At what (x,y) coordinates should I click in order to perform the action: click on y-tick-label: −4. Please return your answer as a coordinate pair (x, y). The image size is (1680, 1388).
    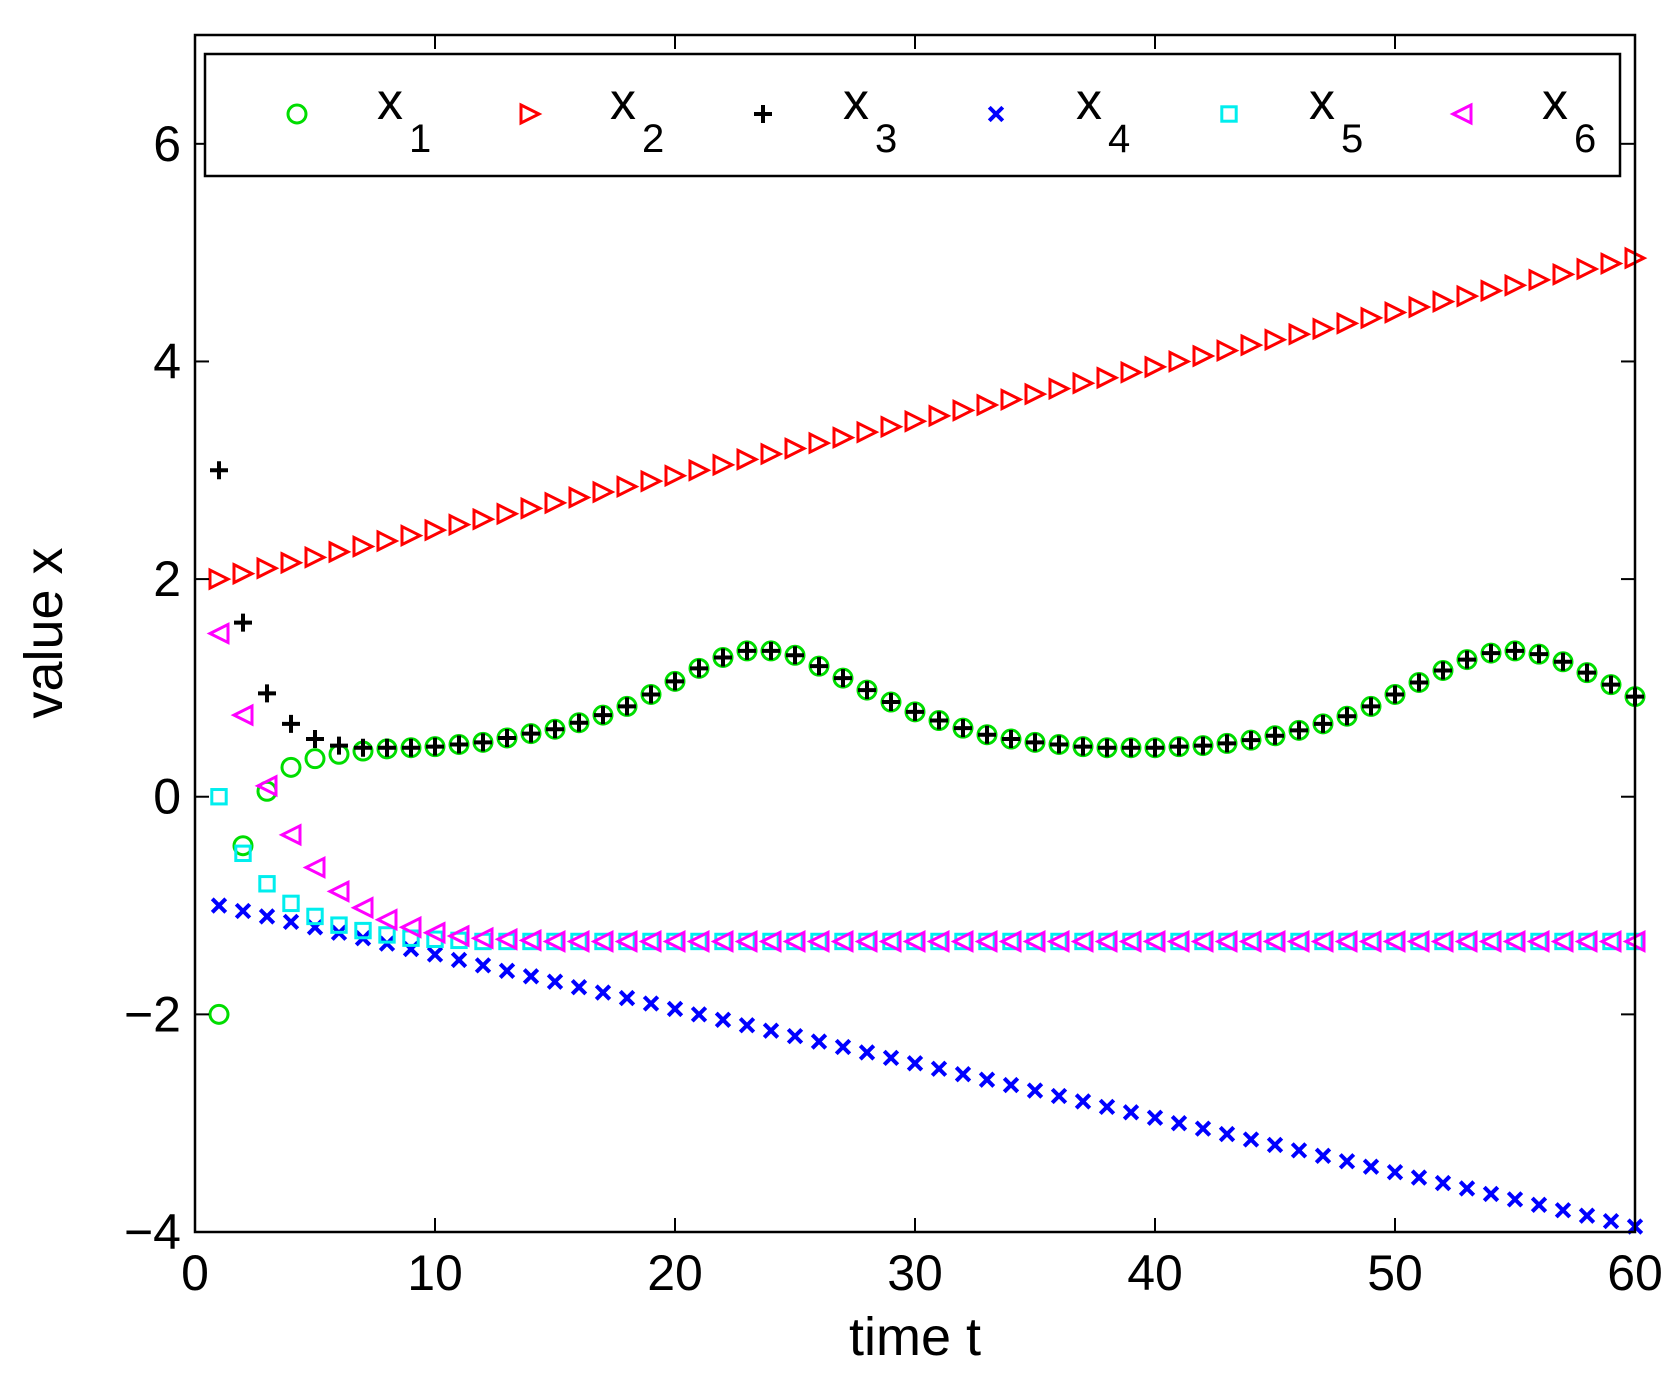
    Looking at the image, I should click on (152, 1232).